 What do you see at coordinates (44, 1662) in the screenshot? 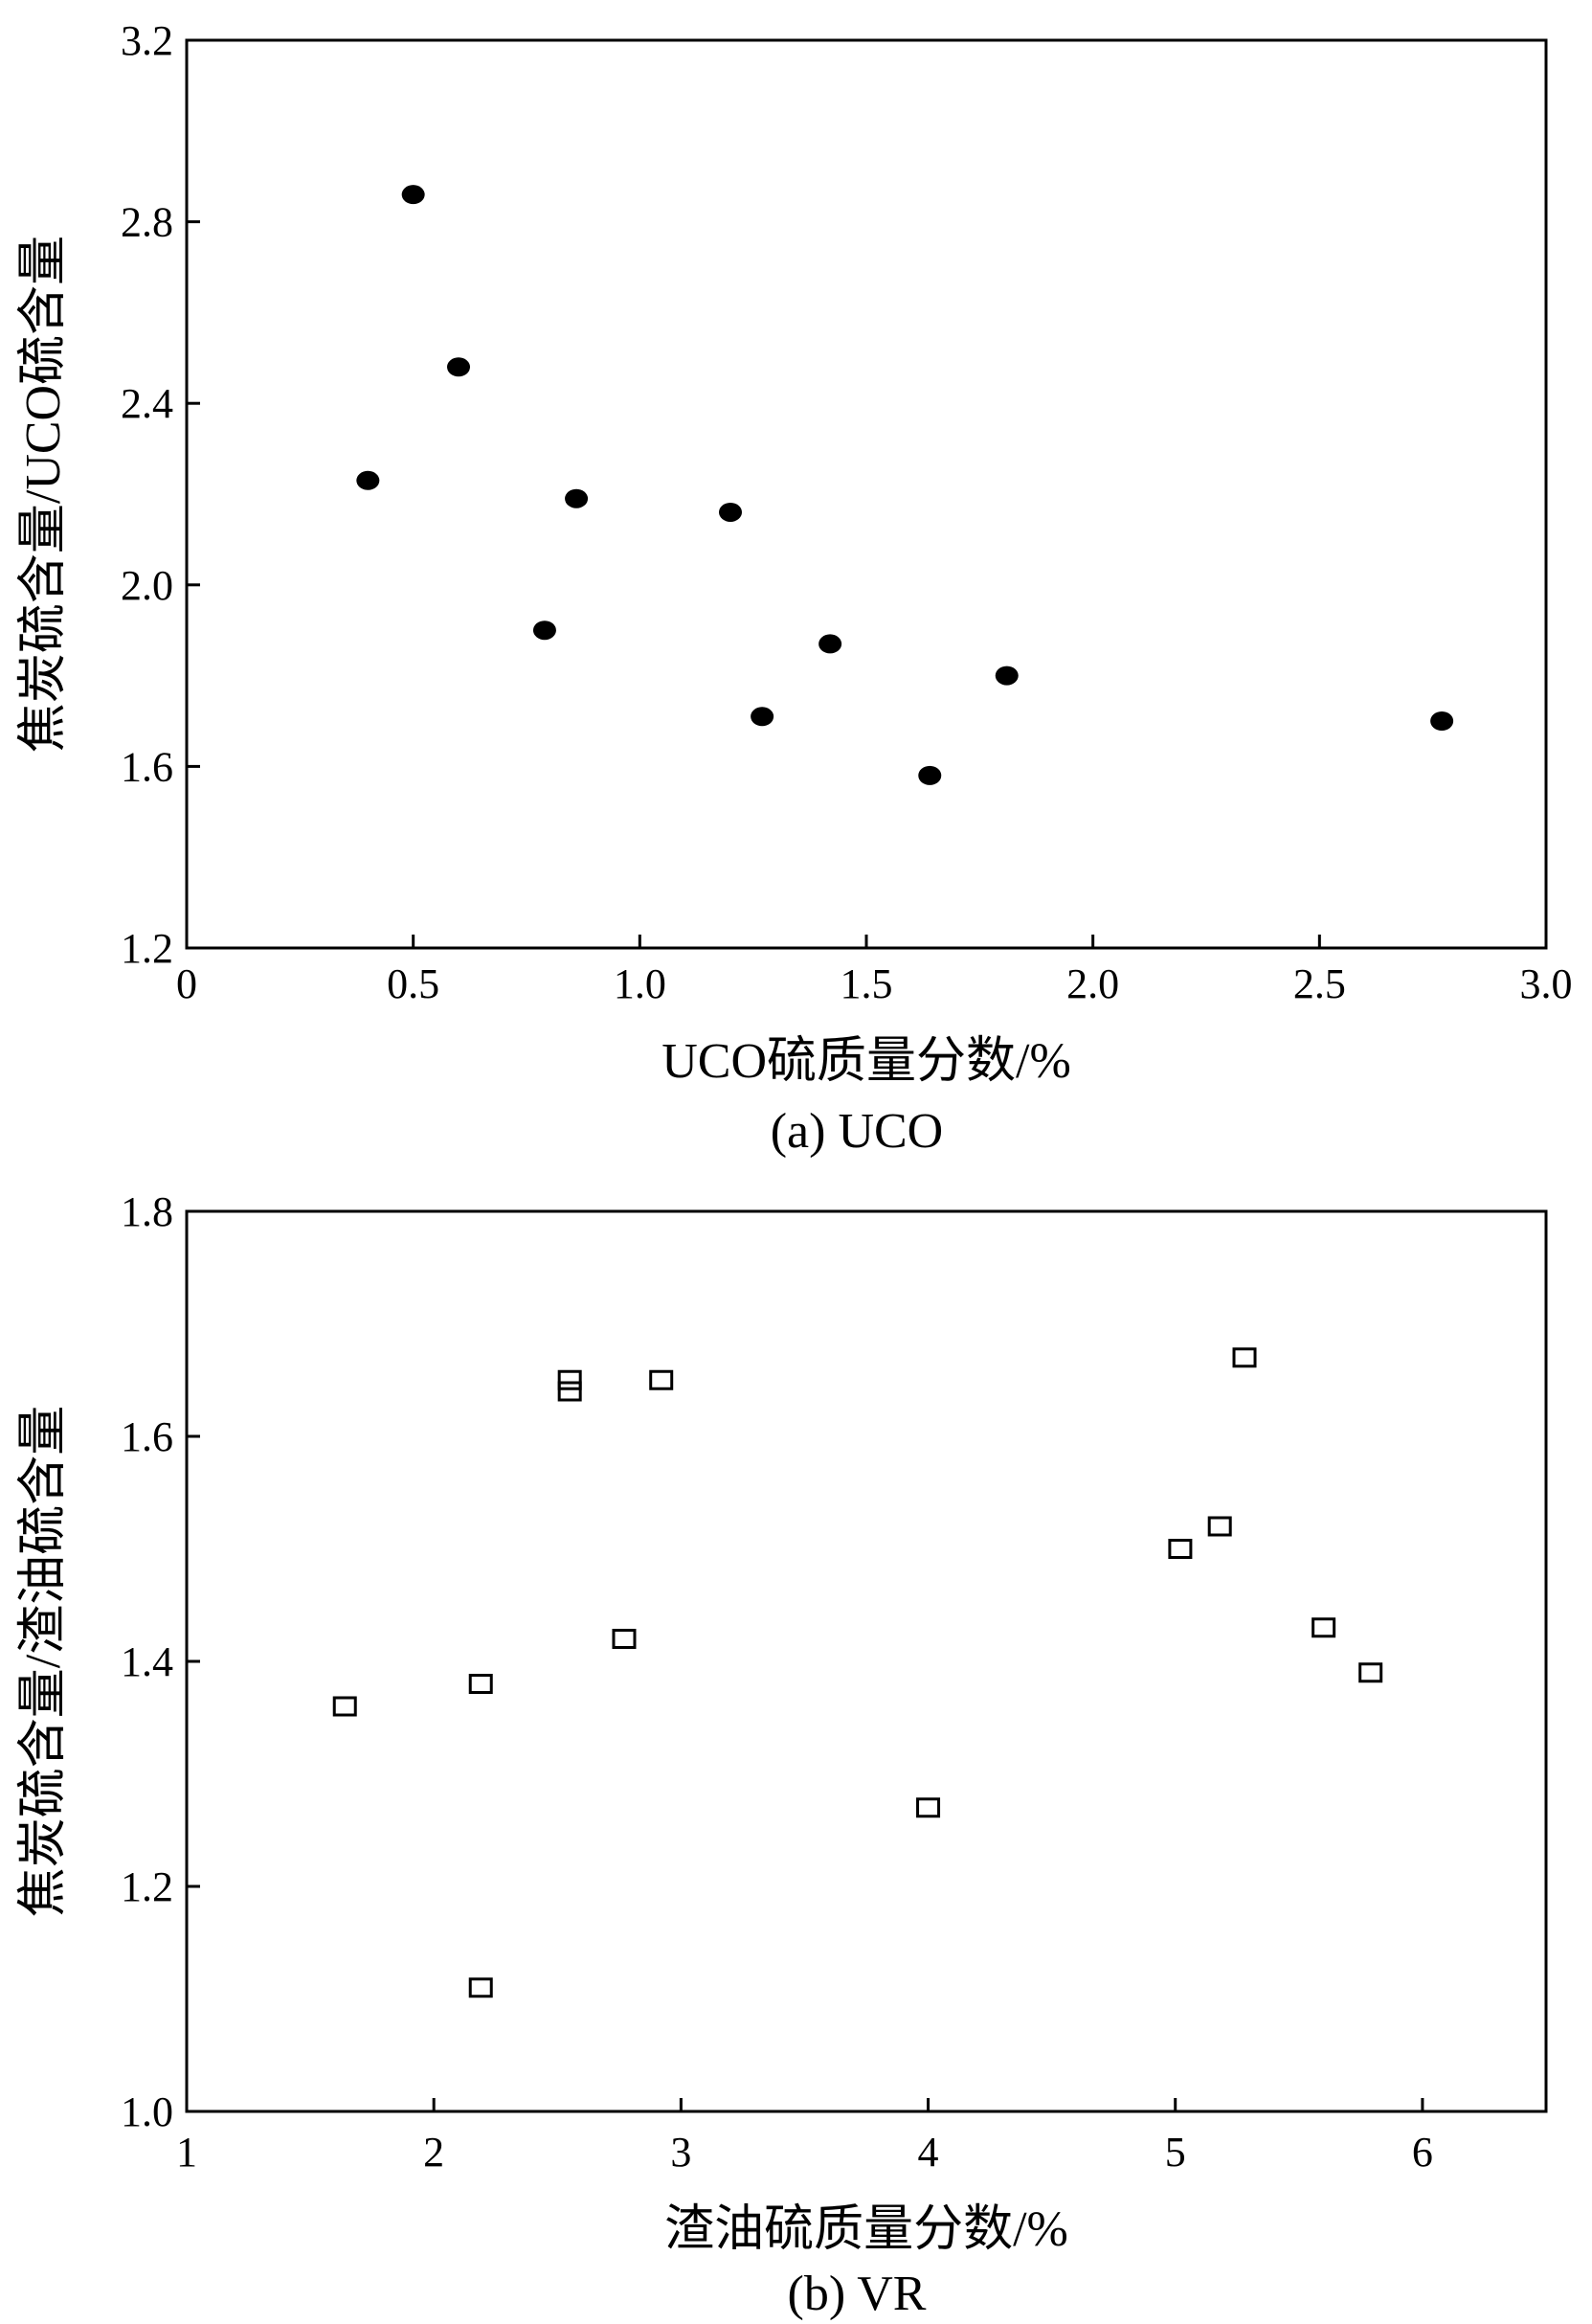
I see `y-axis-title: 焦炭硫含量/渣油硫含量` at bounding box center [44, 1662].